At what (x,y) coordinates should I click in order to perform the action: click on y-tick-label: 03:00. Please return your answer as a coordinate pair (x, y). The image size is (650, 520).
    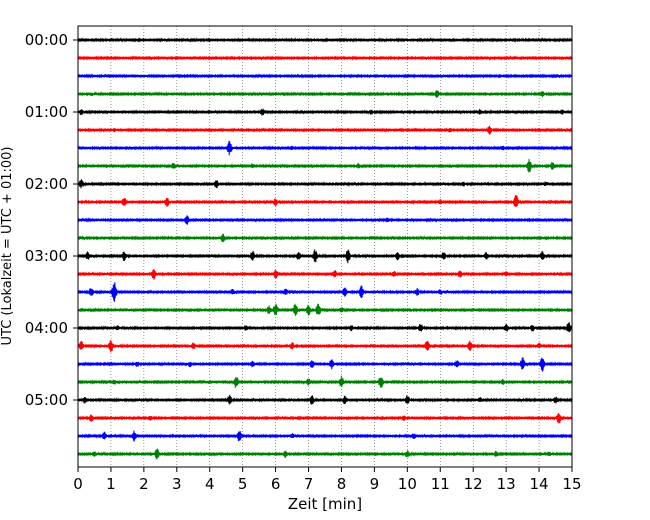
    Looking at the image, I should click on (46, 256).